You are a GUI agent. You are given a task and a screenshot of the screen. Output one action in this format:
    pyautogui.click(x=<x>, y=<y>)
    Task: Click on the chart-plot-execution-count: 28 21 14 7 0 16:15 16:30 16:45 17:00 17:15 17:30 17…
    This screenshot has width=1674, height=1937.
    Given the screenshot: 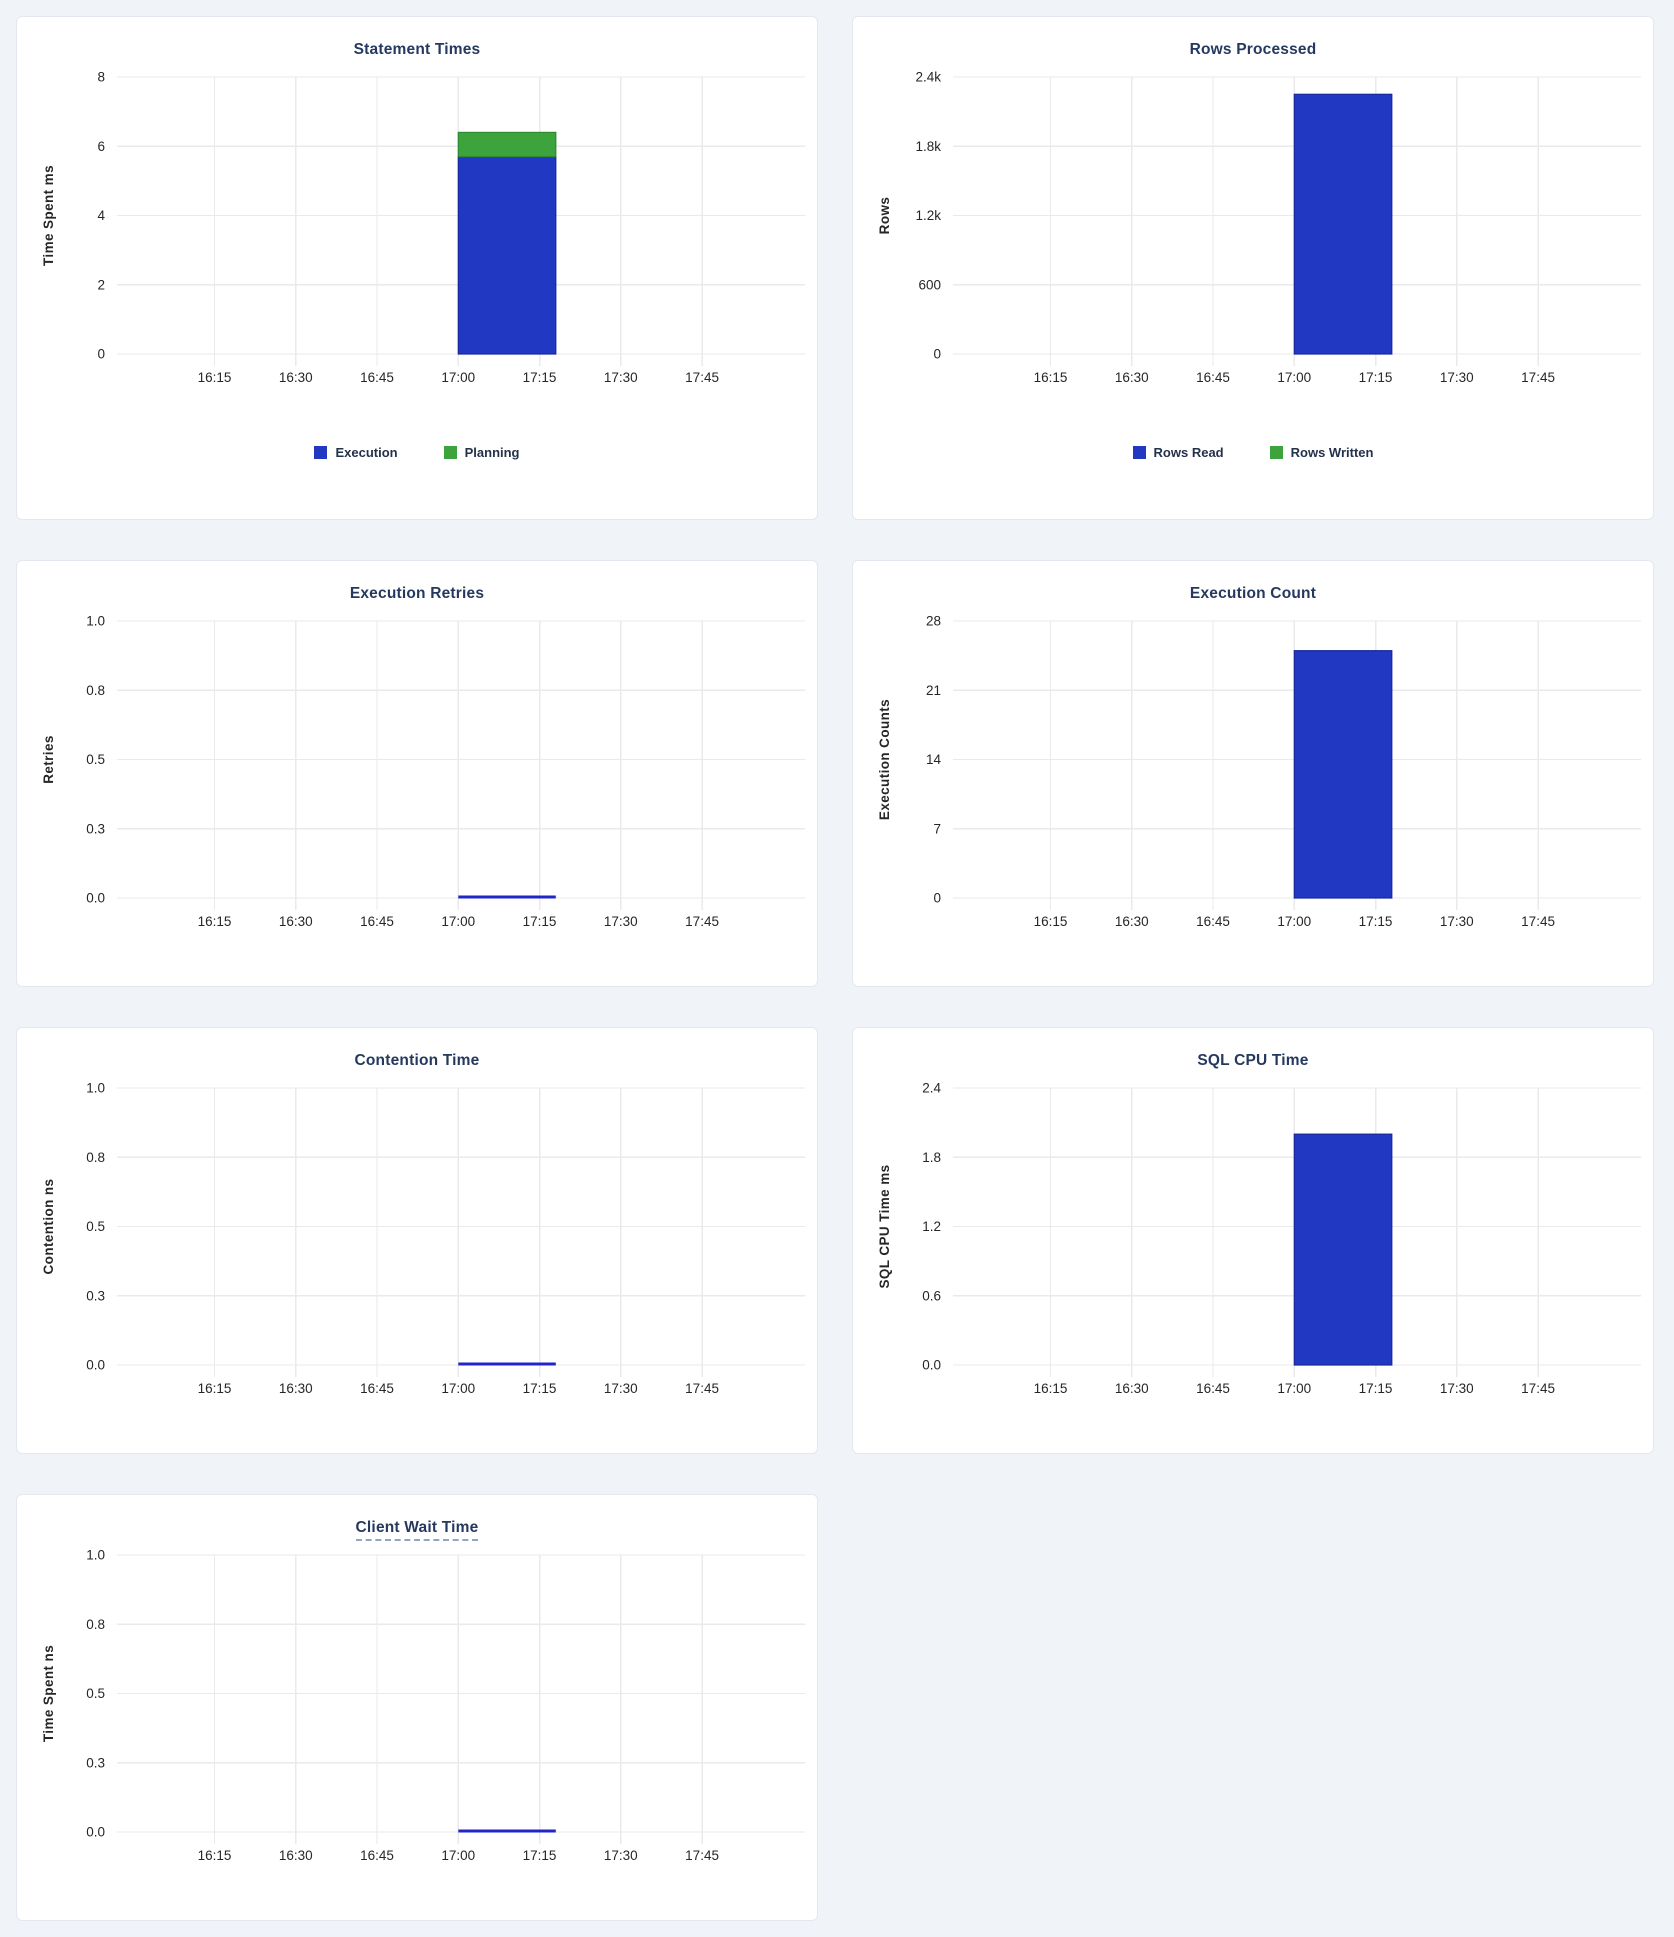 What is the action you would take?
    pyautogui.click(x=1253, y=776)
    